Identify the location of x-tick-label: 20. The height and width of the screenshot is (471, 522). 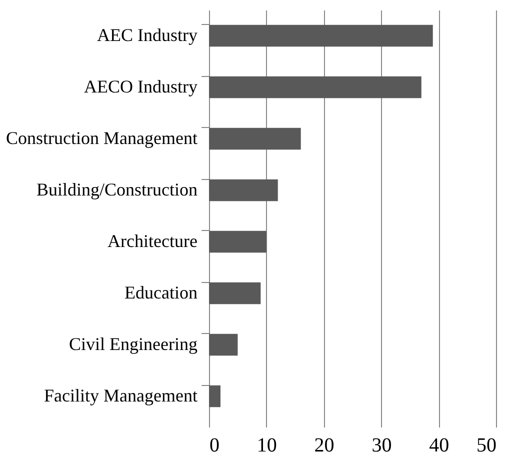
(324, 445).